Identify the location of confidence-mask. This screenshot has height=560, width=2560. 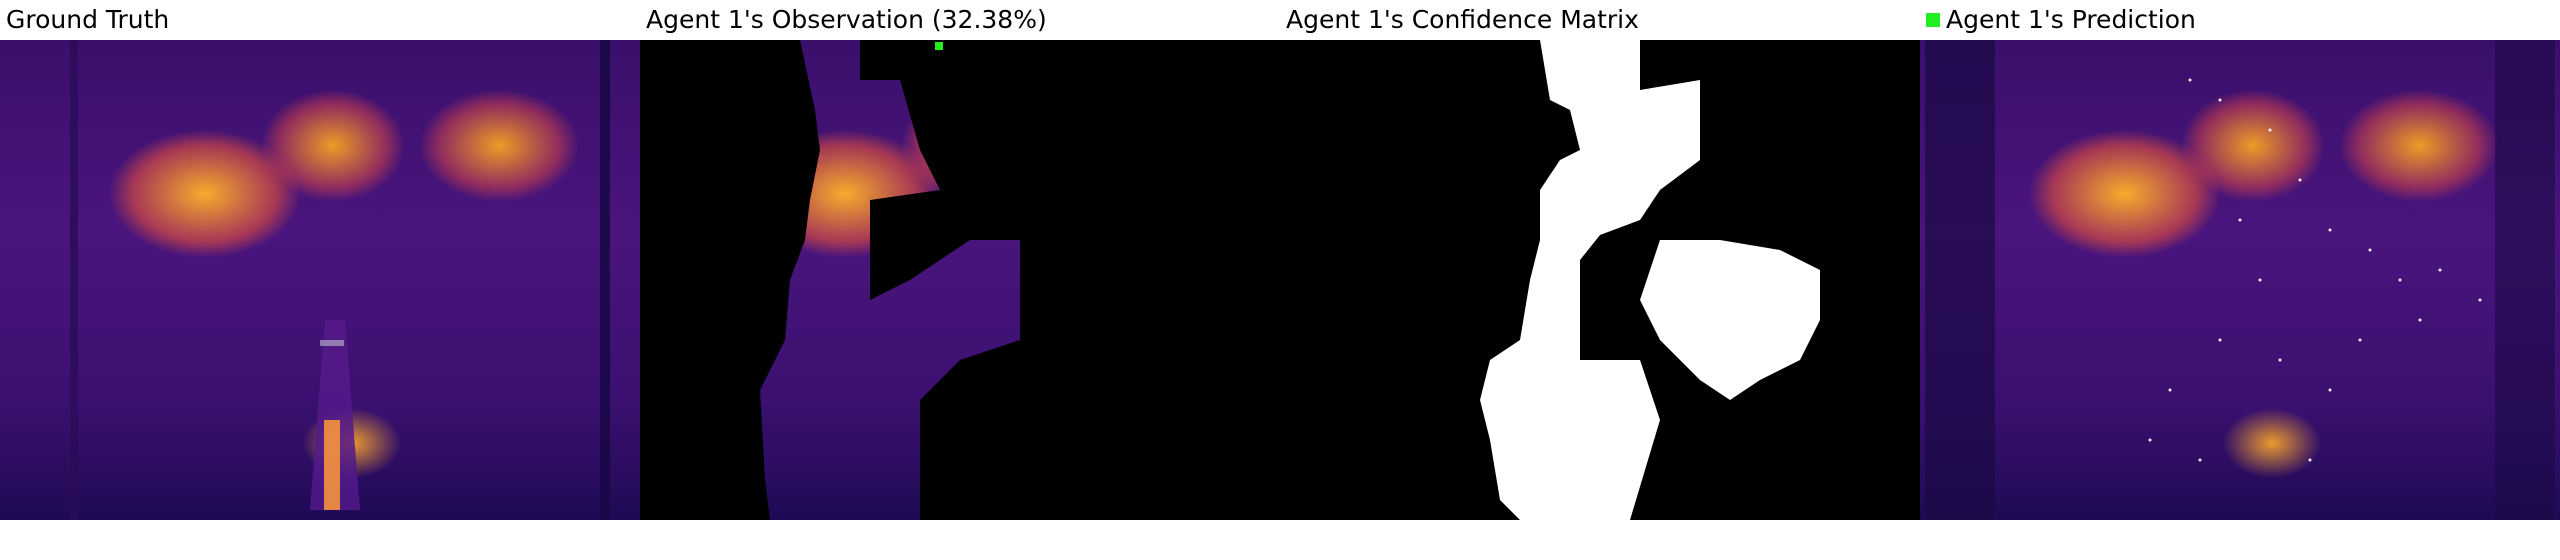
(1650, 280).